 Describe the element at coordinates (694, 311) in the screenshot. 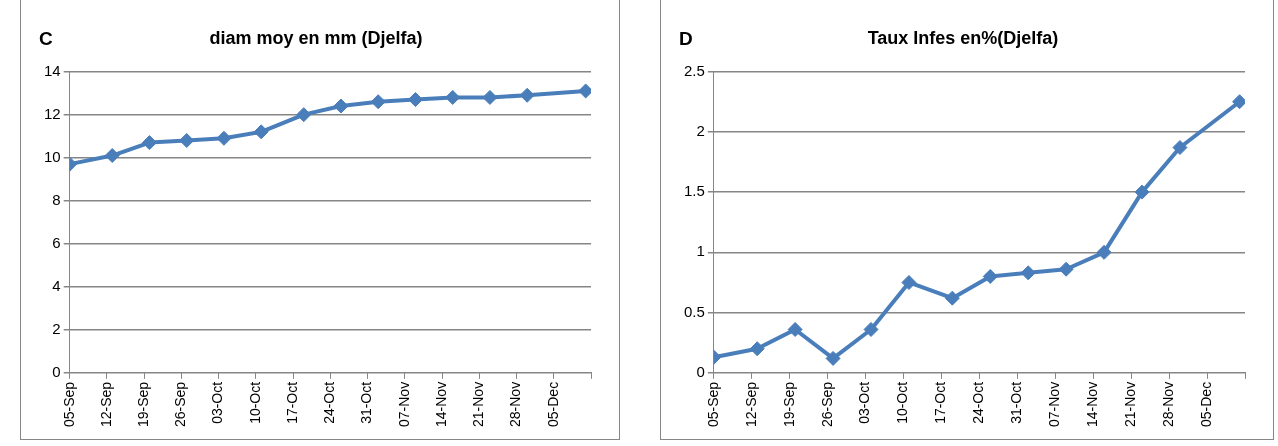

I see `y-tick-label: 0.5` at that location.